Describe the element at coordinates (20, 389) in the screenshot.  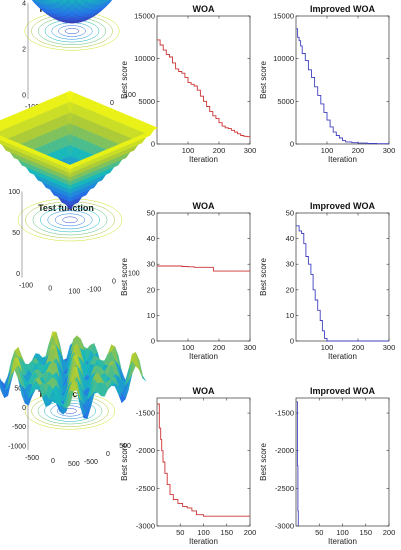
I see `z-tick-label: 500` at that location.